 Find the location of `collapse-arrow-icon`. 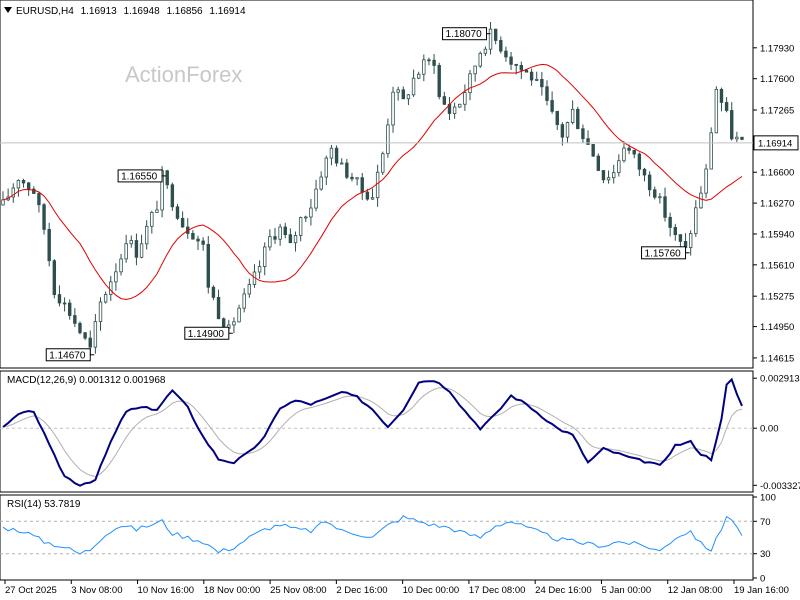

collapse-arrow-icon is located at coordinates (8, 10).